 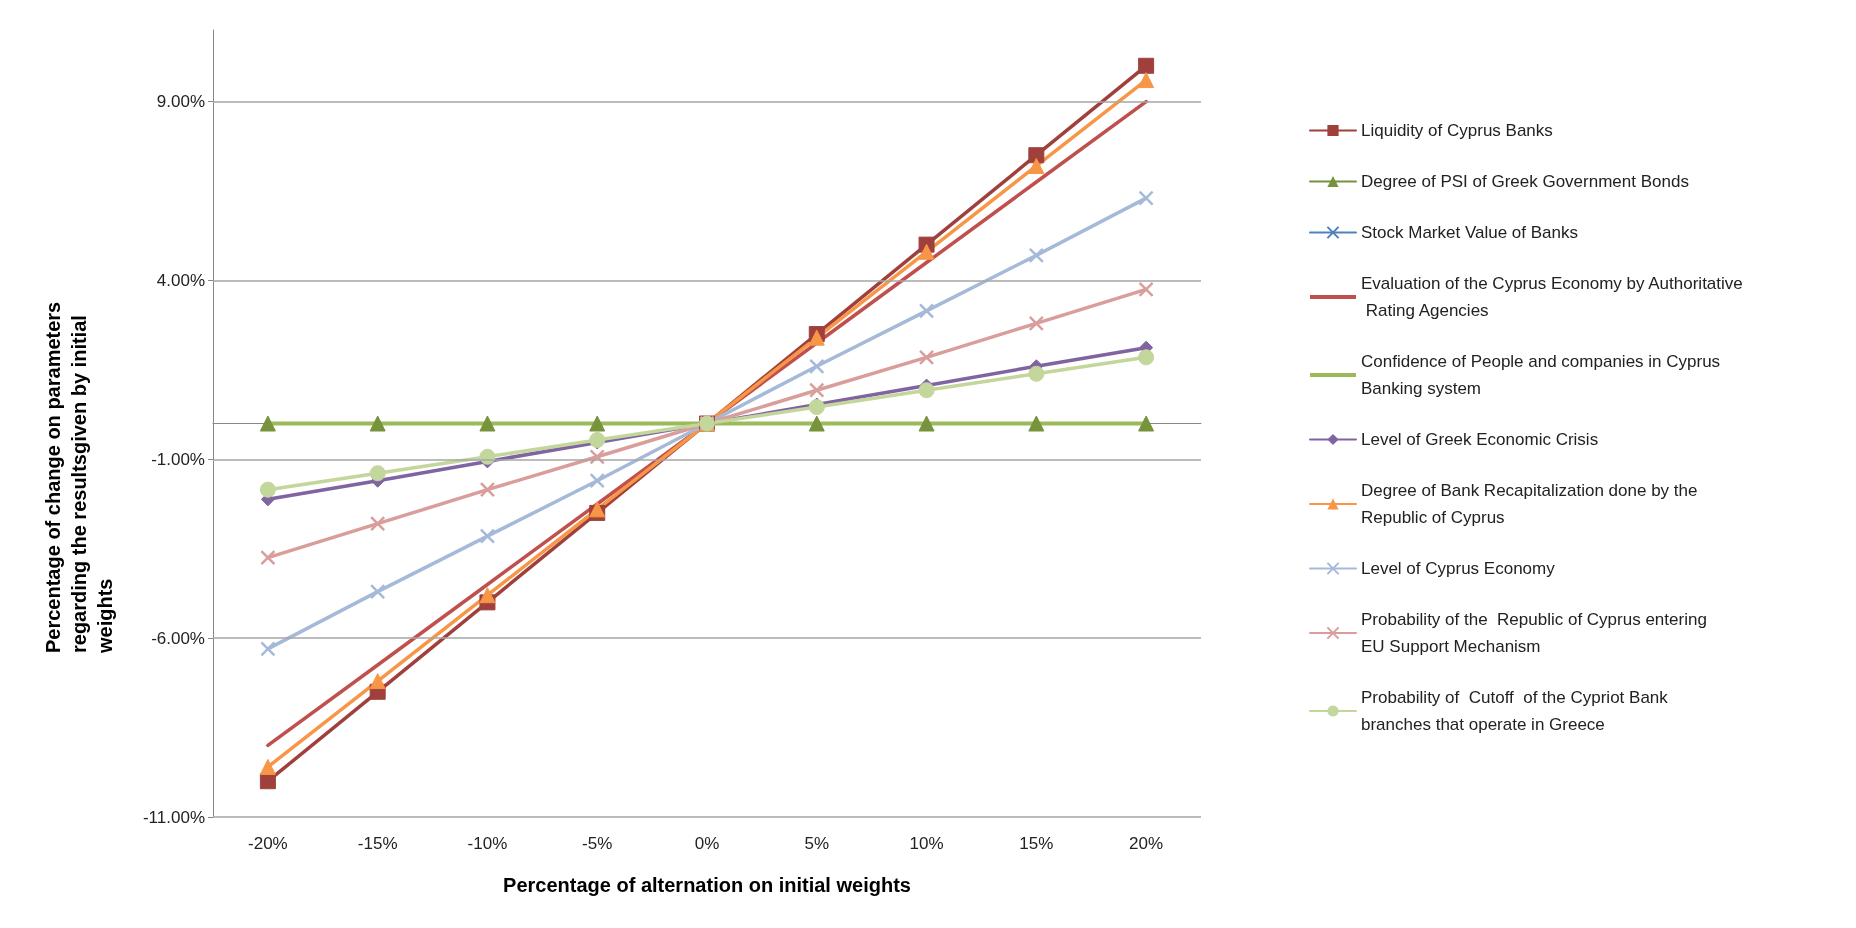 What do you see at coordinates (173, 817) in the screenshot?
I see `y-tick-label: -11.00%` at bounding box center [173, 817].